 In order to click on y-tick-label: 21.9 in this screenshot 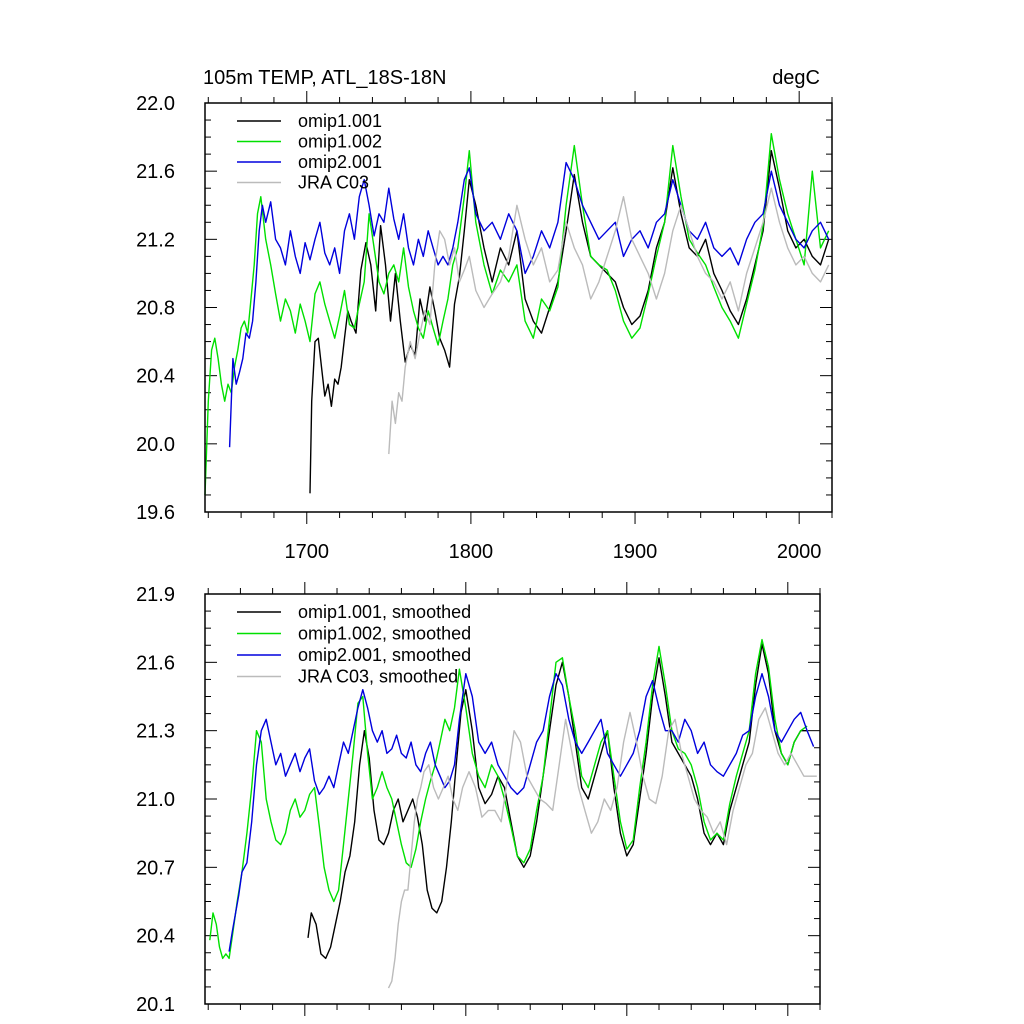, I will do `click(155, 595)`.